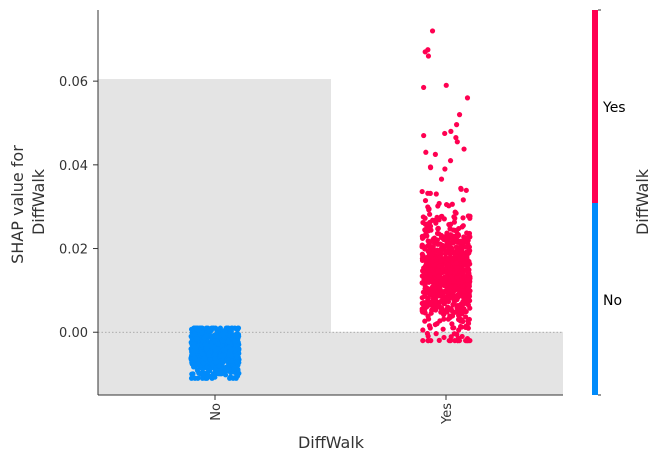  What do you see at coordinates (612, 301) in the screenshot?
I see `colorbar-label-no: No` at bounding box center [612, 301].